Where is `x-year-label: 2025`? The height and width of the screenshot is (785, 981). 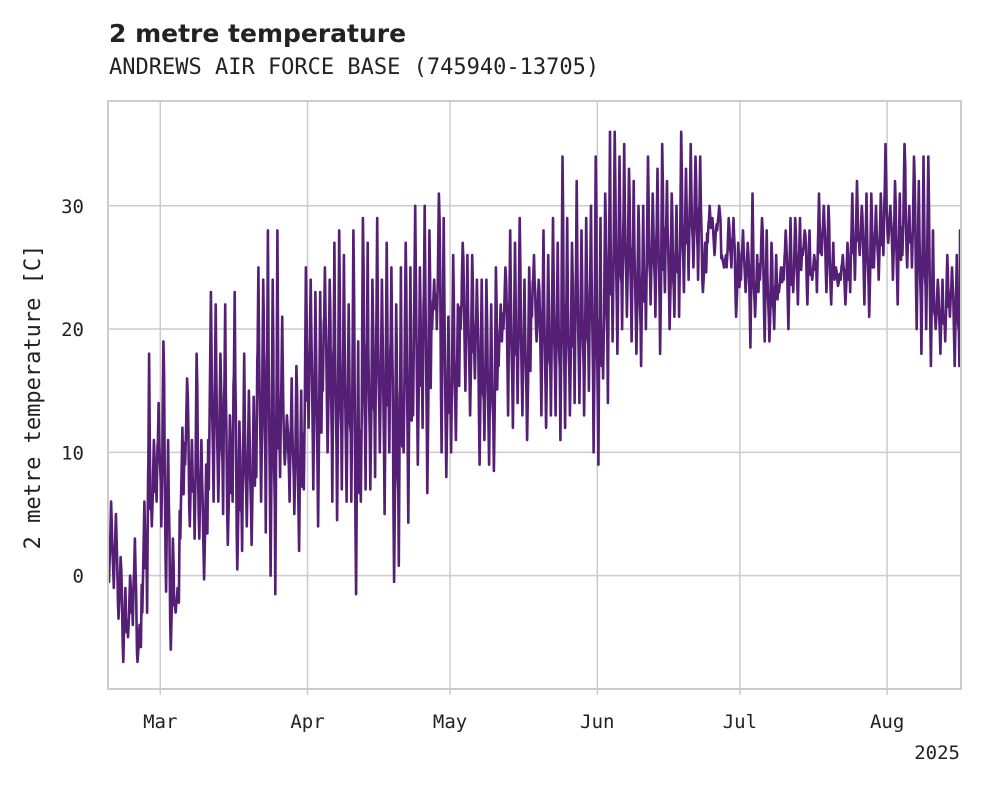
x-year-label: 2025 is located at coordinates (937, 753).